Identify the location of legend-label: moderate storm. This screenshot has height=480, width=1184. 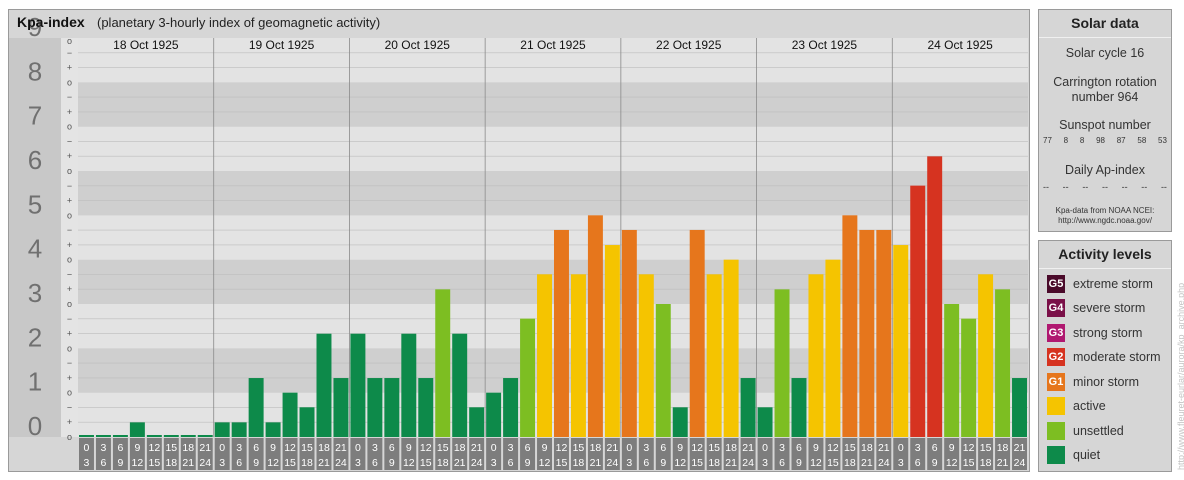
(1117, 357).